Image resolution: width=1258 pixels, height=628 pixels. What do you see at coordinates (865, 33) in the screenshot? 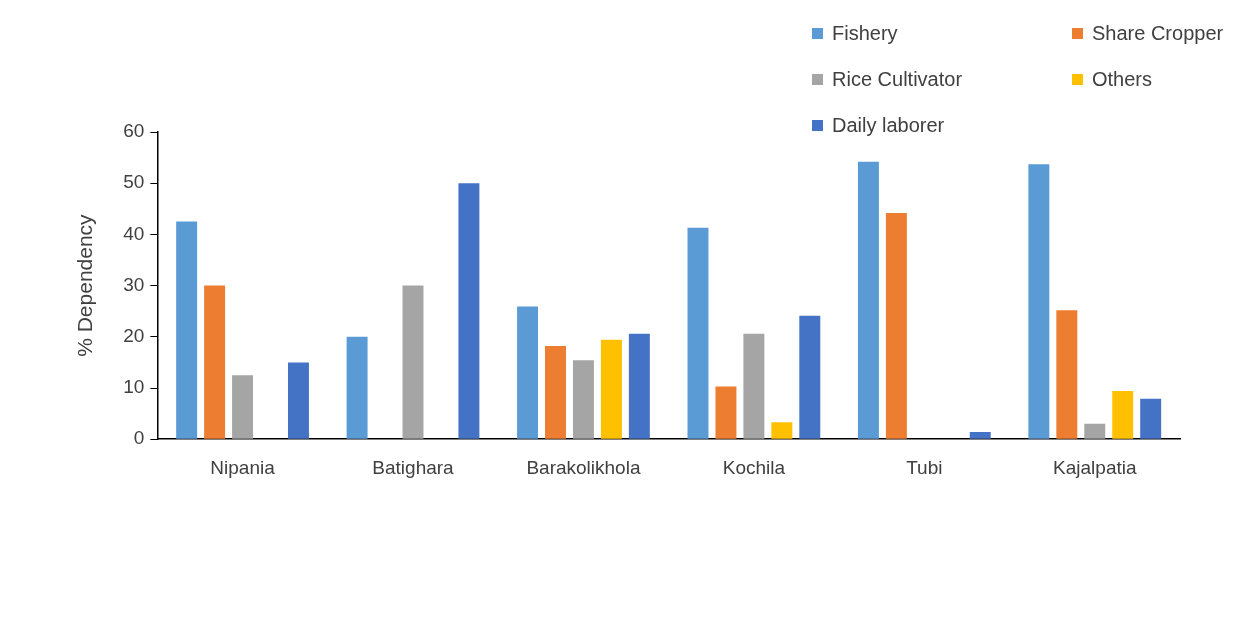
I see `legend-label: Fishery` at bounding box center [865, 33].